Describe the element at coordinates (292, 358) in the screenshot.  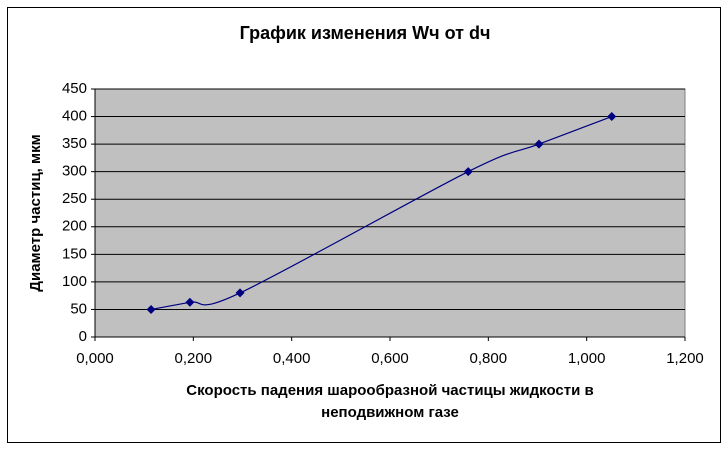
I see `x-tick-label: 0,400` at that location.